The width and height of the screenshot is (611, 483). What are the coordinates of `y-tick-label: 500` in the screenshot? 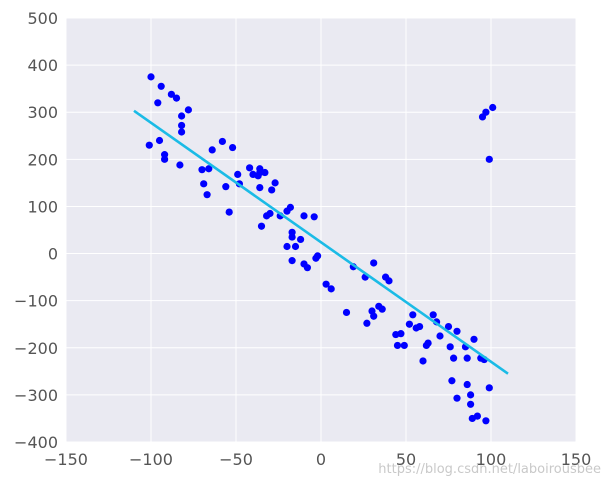 It's located at (42, 18).